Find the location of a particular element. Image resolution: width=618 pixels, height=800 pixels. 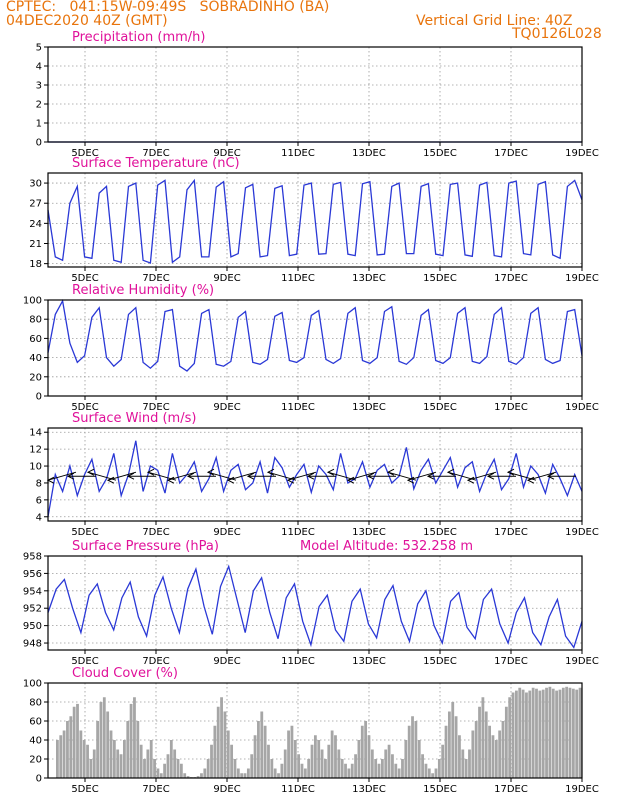

x-tick-label: 5DEC is located at coordinates (84, 661).